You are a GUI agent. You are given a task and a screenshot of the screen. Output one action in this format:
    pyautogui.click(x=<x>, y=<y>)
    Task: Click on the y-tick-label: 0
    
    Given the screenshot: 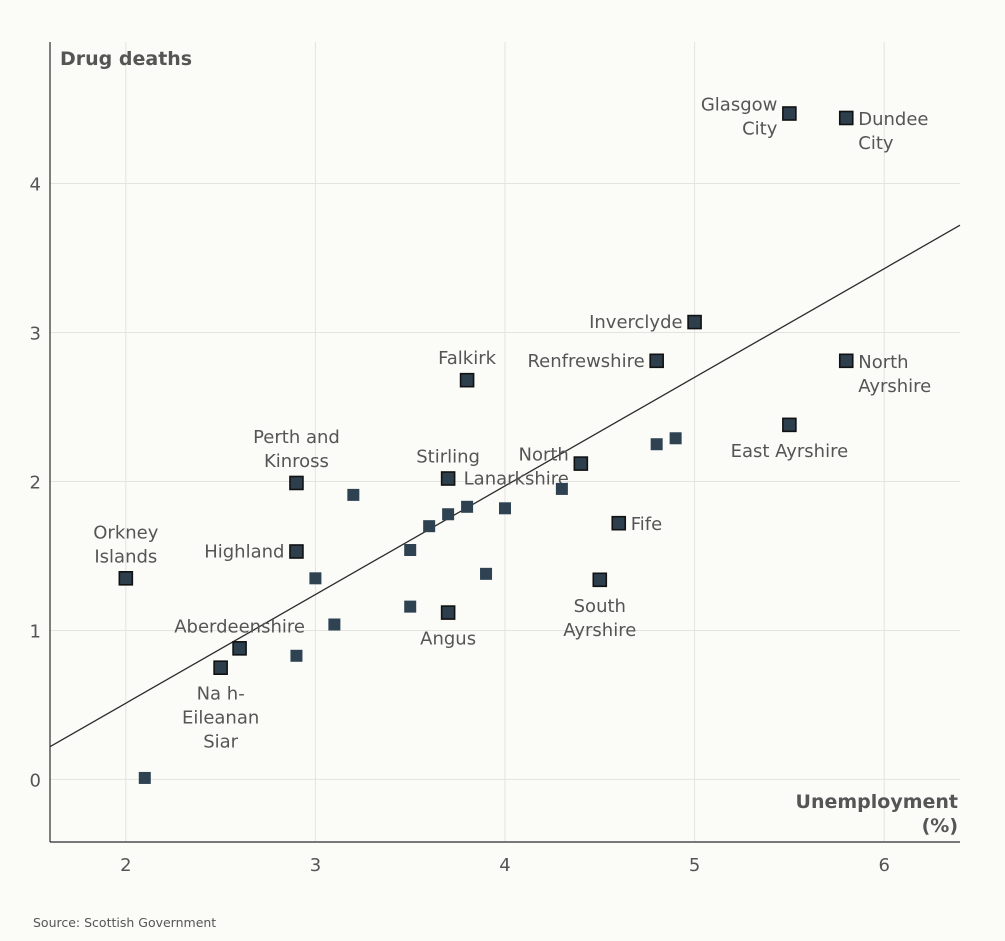 What is the action you would take?
    pyautogui.click(x=35, y=780)
    